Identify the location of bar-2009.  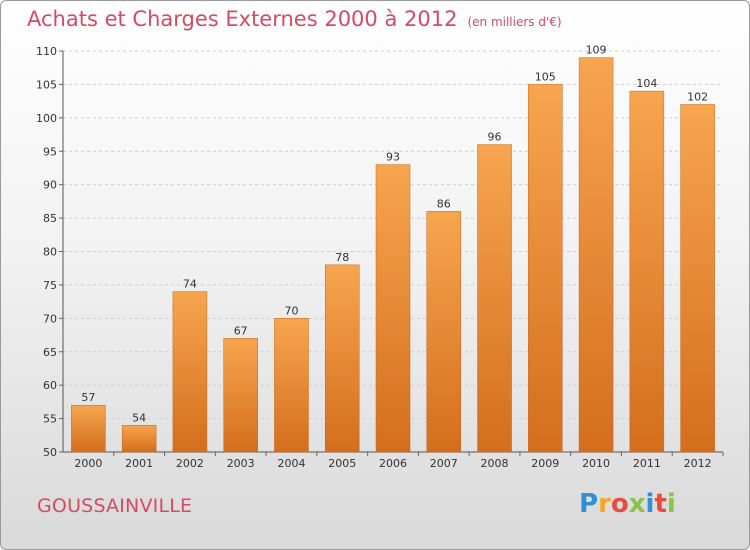
(545, 268).